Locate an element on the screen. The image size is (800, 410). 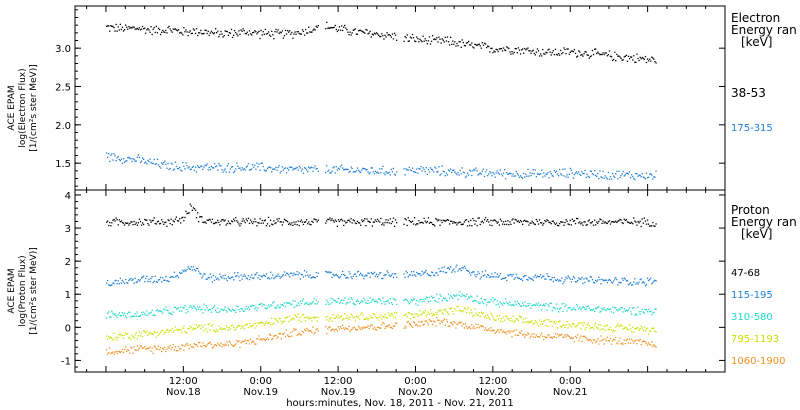
y-tick-label: 0 is located at coordinates (68, 328).